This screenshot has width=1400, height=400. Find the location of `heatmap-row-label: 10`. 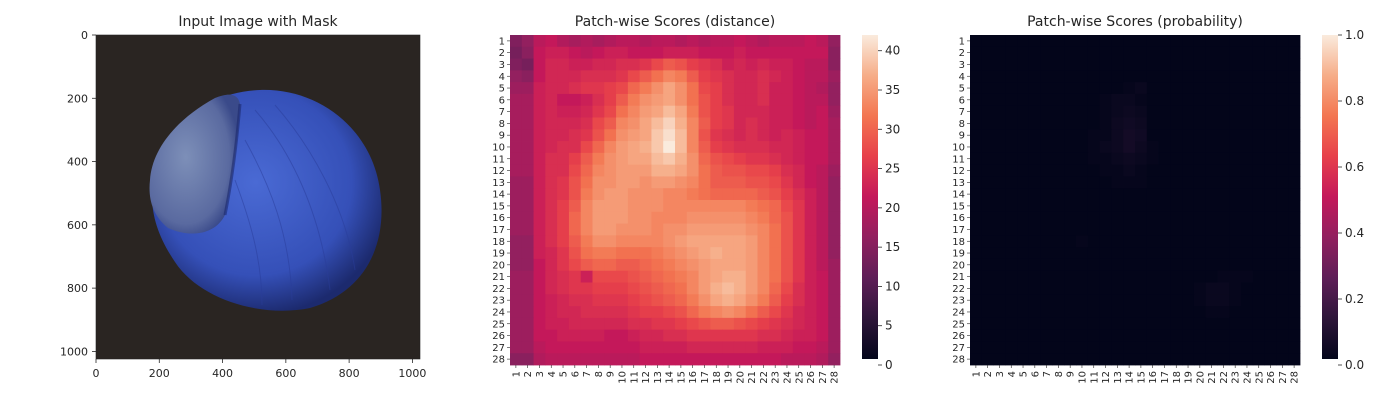

heatmap-row-label: 10 is located at coordinates (498, 147).